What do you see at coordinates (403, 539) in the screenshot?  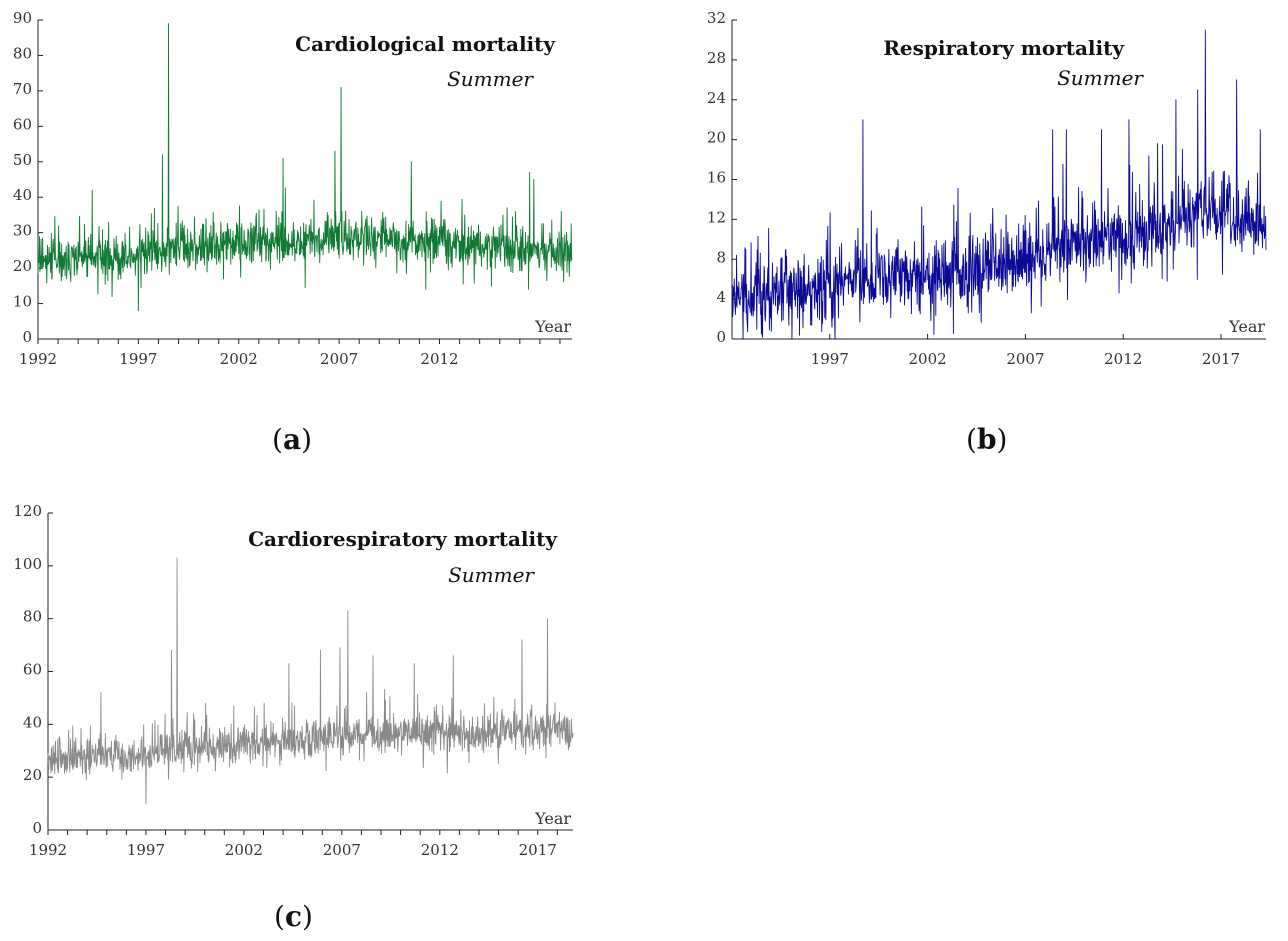 I see `chart-title: Cardiorespiratory mortality` at bounding box center [403, 539].